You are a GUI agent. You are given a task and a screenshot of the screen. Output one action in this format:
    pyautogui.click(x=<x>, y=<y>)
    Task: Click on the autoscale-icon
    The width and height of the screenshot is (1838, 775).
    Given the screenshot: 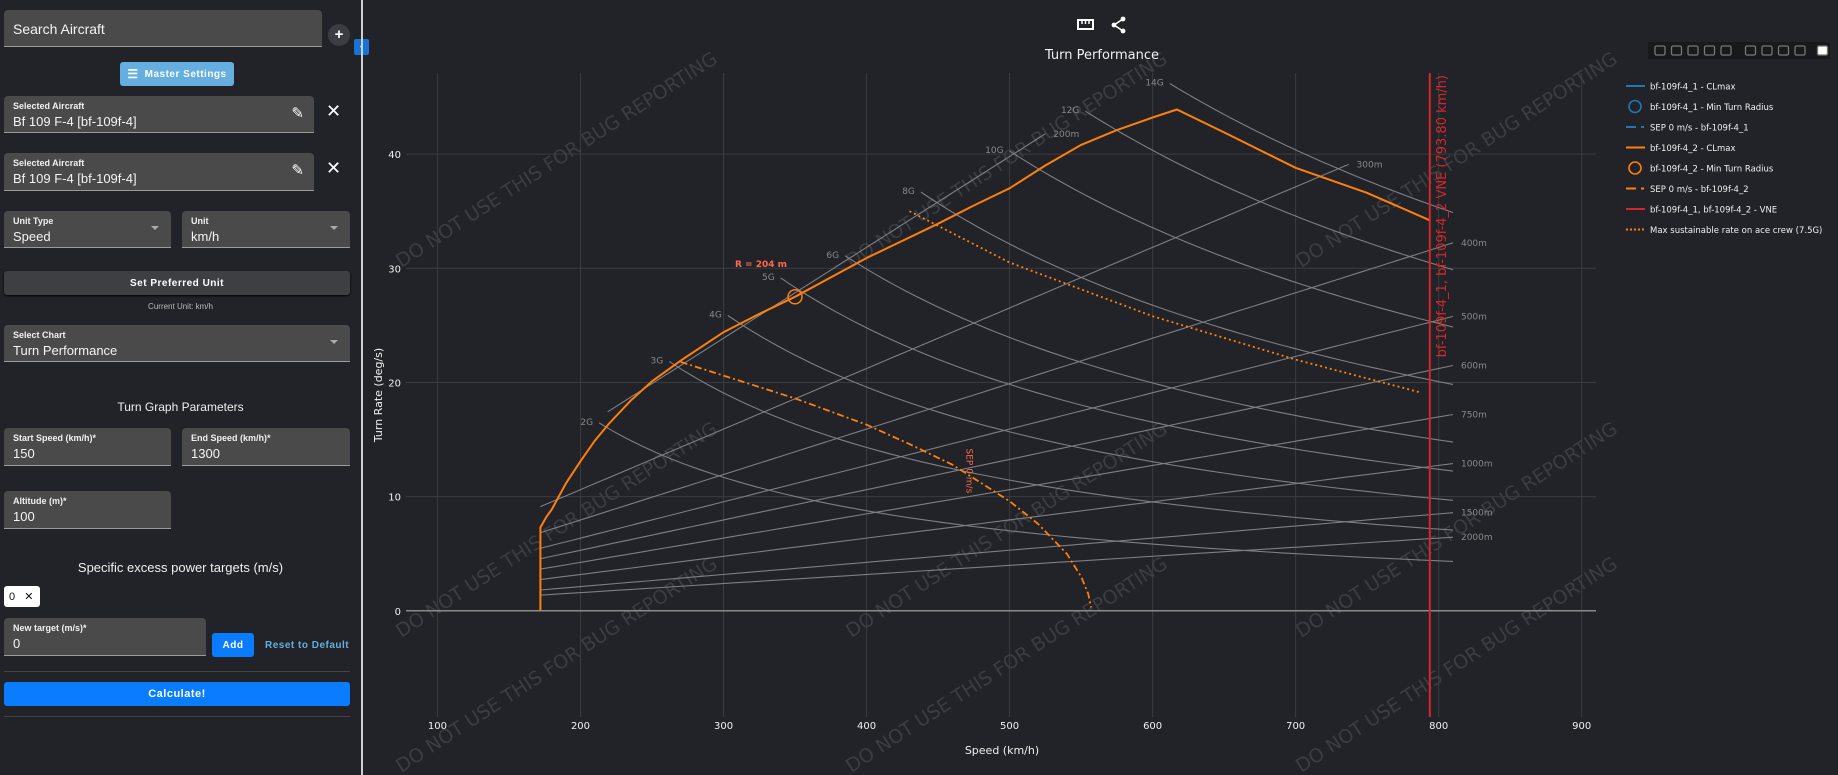 What is the action you would take?
    pyautogui.click(x=1783, y=50)
    